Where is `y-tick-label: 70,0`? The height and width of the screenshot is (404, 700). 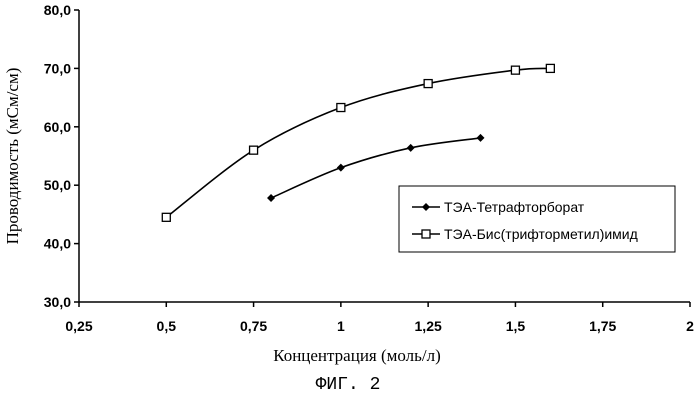 y-tick-label: 70,0 is located at coordinates (57, 68).